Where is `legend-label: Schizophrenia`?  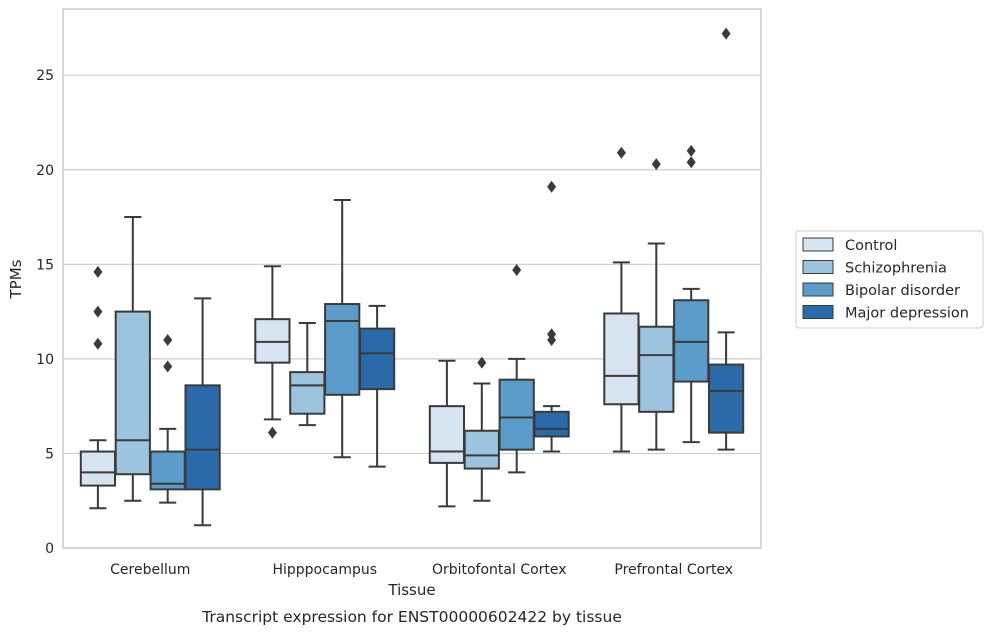
legend-label: Schizophrenia is located at coordinates (896, 269).